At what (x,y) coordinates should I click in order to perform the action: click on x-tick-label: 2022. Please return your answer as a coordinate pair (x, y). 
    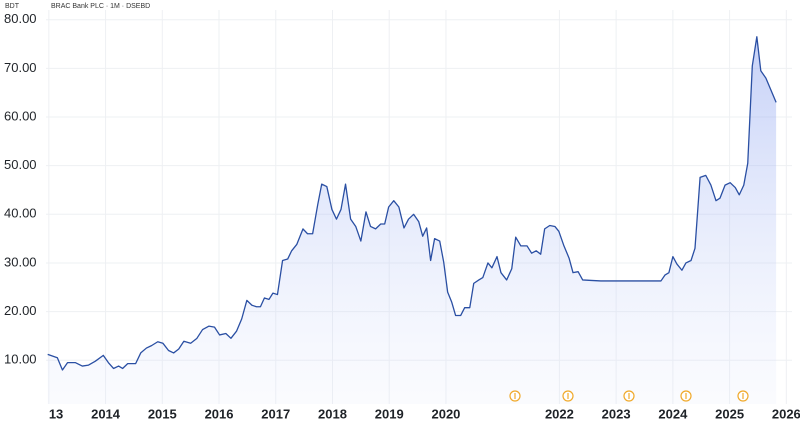
    Looking at the image, I should click on (559, 413).